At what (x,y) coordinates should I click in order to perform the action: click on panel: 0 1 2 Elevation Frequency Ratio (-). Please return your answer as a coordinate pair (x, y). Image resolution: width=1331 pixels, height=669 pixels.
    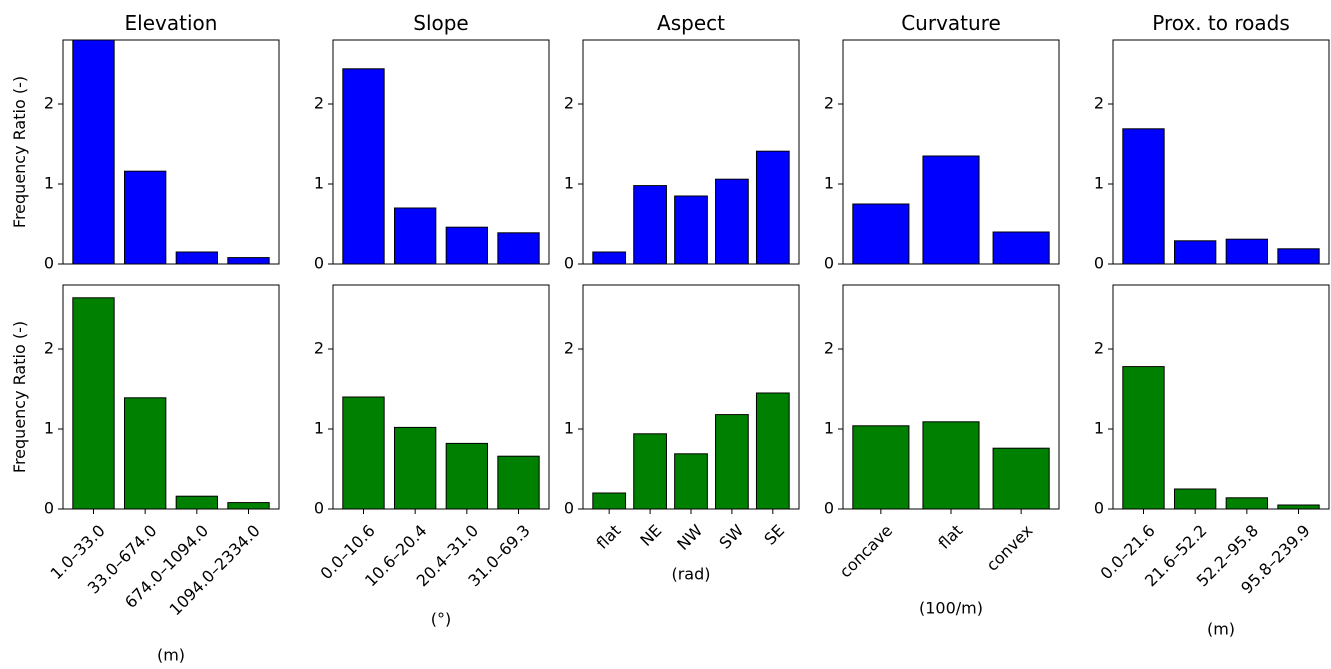
    Looking at the image, I should click on (145, 142).